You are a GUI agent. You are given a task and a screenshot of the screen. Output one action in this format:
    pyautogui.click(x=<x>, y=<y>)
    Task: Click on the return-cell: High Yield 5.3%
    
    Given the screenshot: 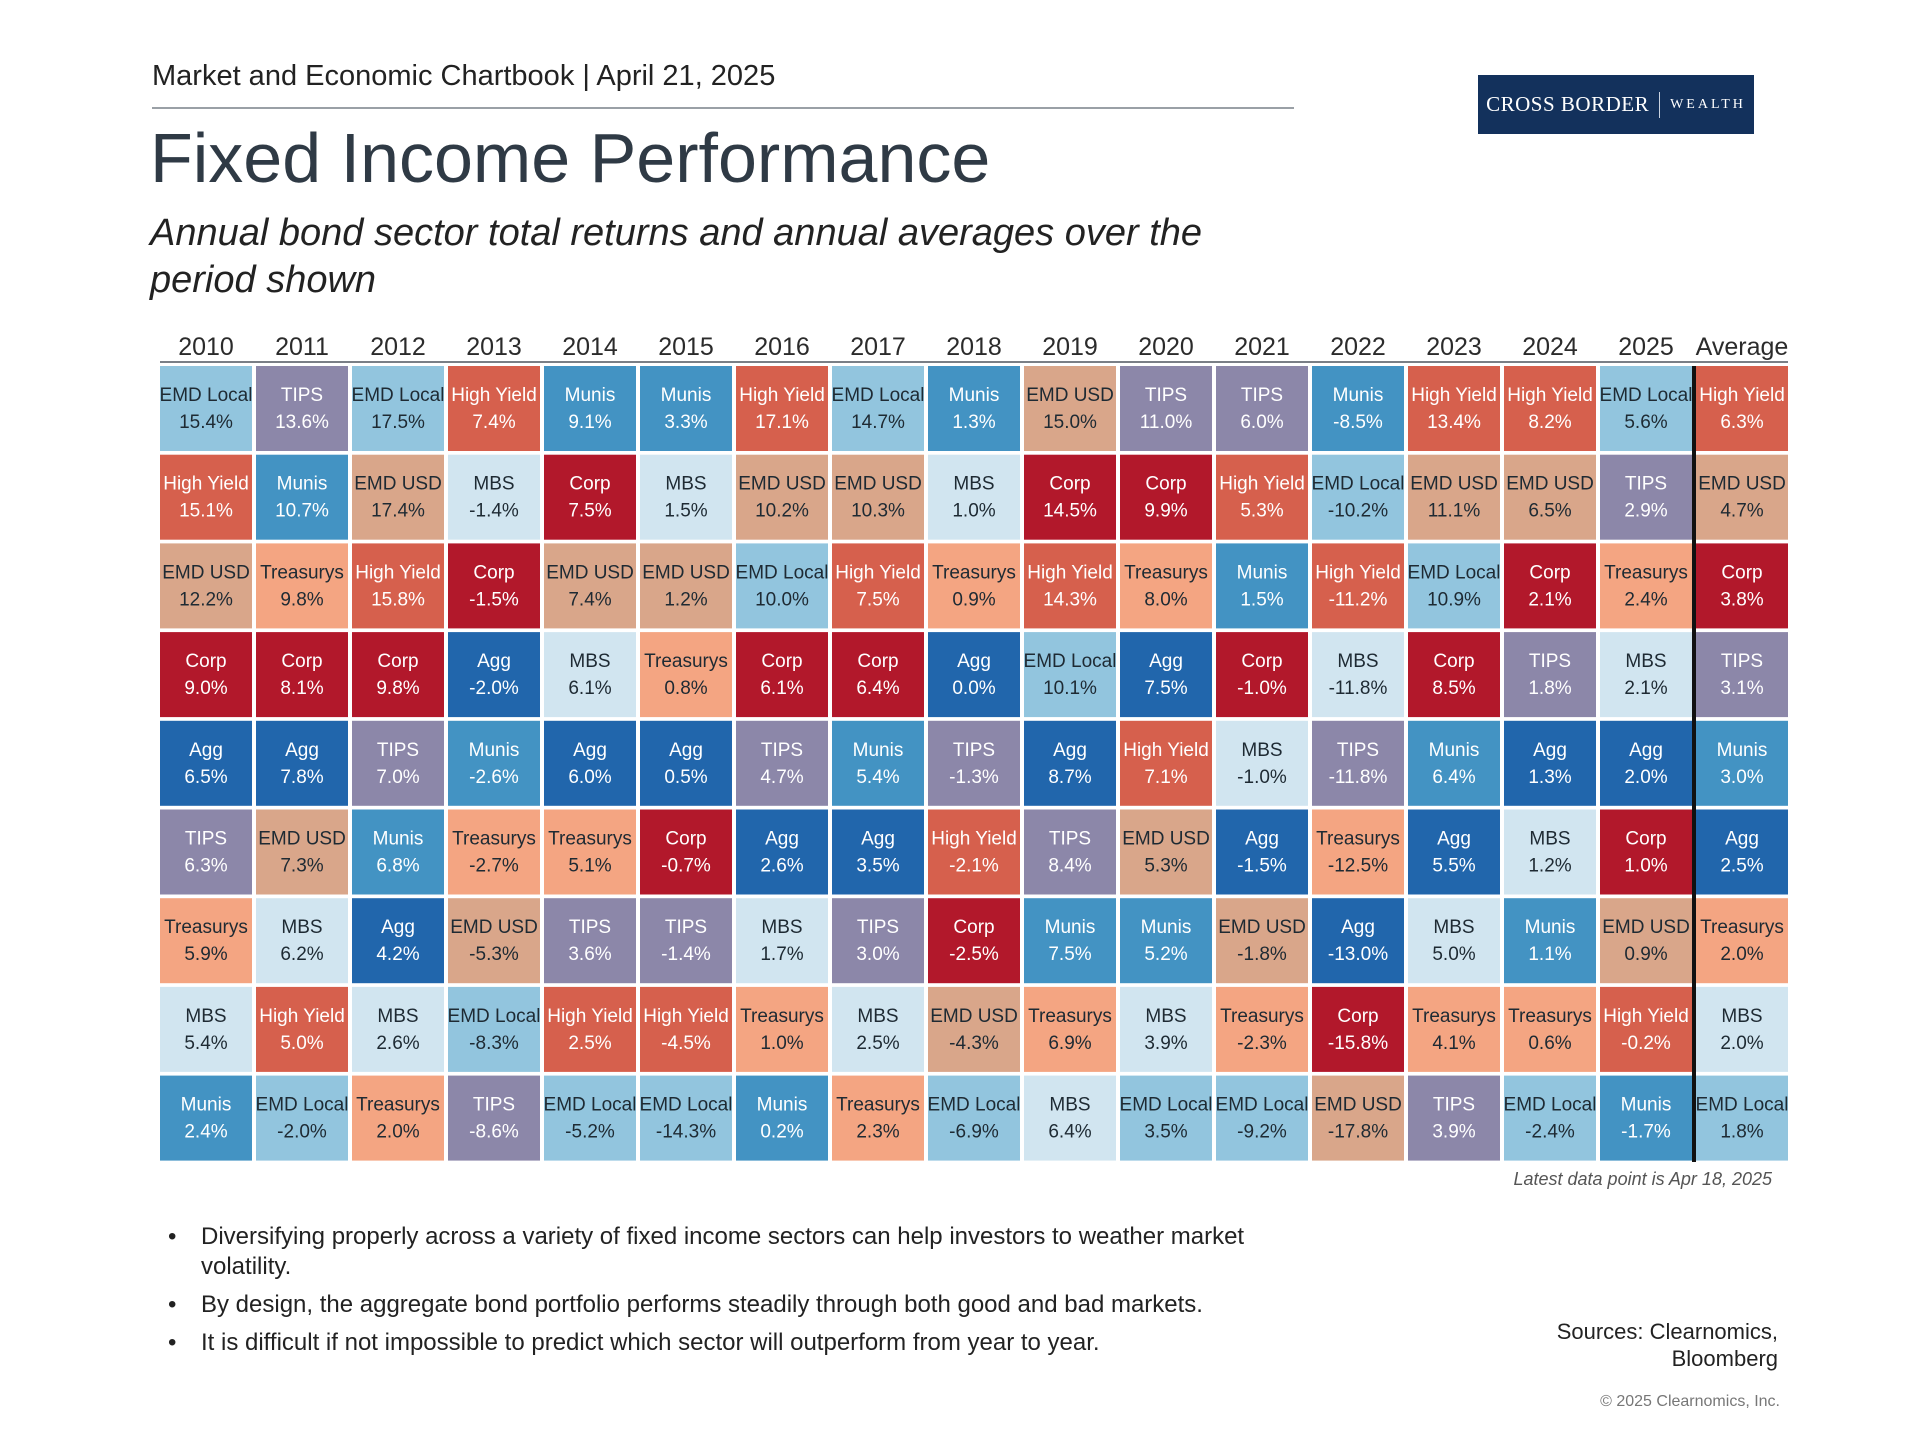 What is the action you would take?
    pyautogui.click(x=1262, y=497)
    